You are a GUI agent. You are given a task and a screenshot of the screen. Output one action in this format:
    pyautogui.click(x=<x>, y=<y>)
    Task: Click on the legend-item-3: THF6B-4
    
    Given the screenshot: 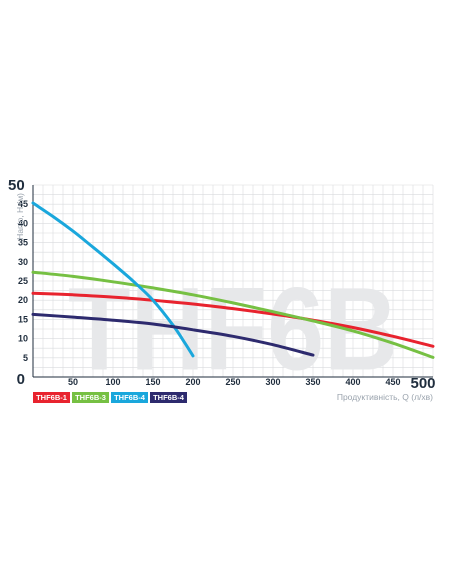 What is the action you would take?
    pyautogui.click(x=129, y=397)
    